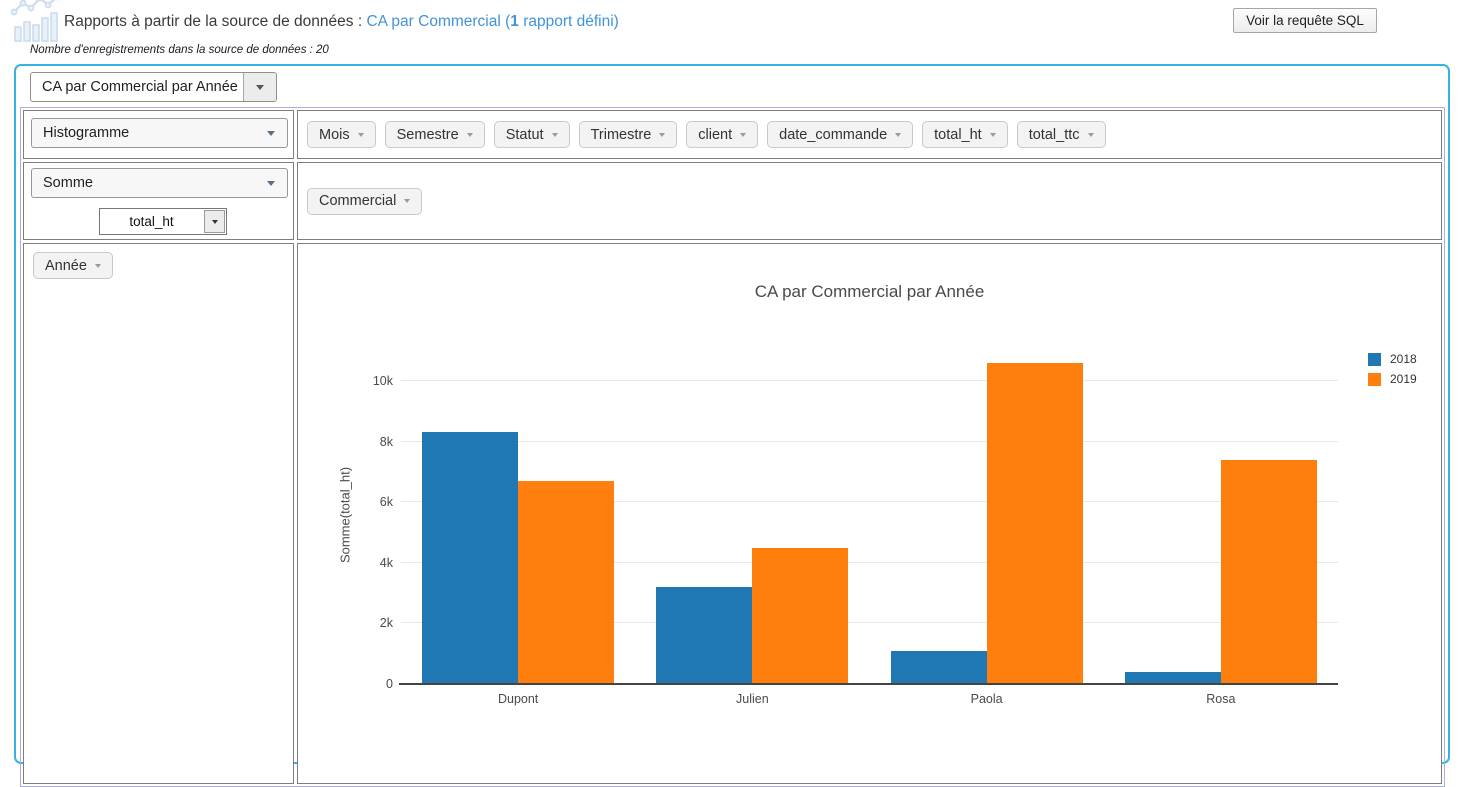 The height and width of the screenshot is (787, 1460). I want to click on attribute-pill-label: Statut, so click(524, 134).